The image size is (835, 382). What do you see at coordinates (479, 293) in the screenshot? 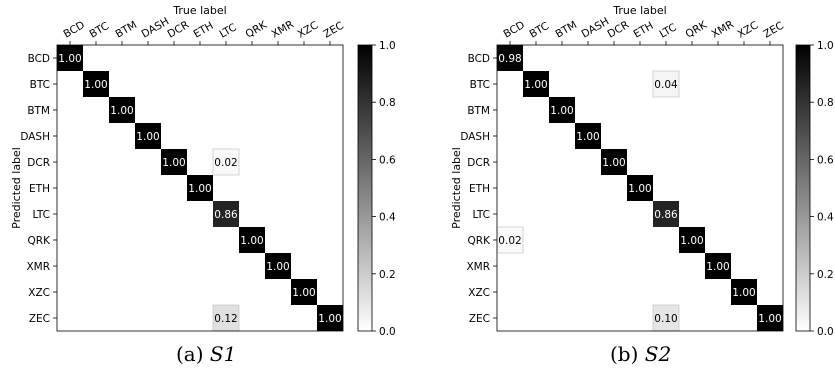
I see `m2-y-tick-xzc: XZC` at bounding box center [479, 293].